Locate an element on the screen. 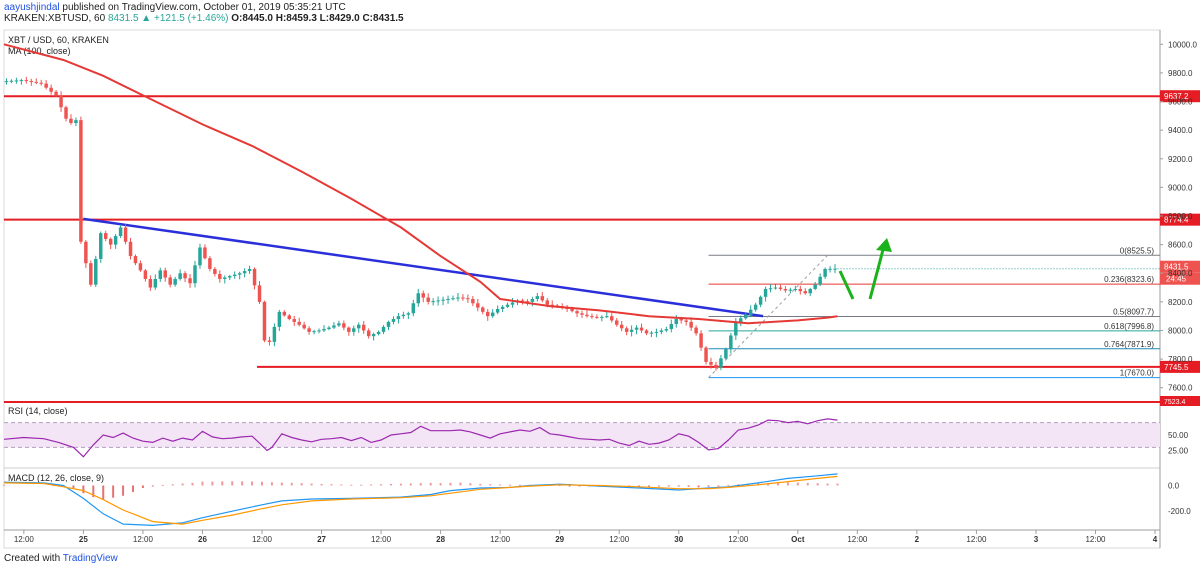 The width and height of the screenshot is (1200, 570). macd-pane-title: MACD (12, 26, close, 9) is located at coordinates (56, 478).